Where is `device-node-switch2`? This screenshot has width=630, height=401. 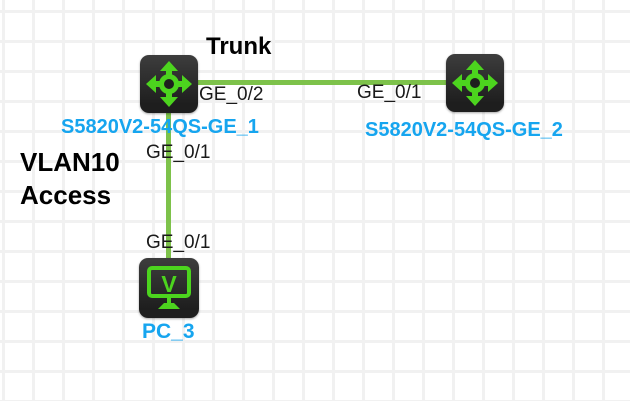 device-node-switch2 is located at coordinates (475, 83).